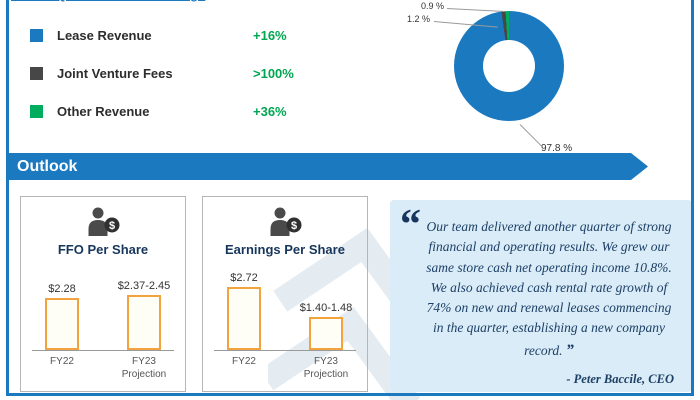  I want to click on outlook-banner-label: Outlook, so click(47, 166).